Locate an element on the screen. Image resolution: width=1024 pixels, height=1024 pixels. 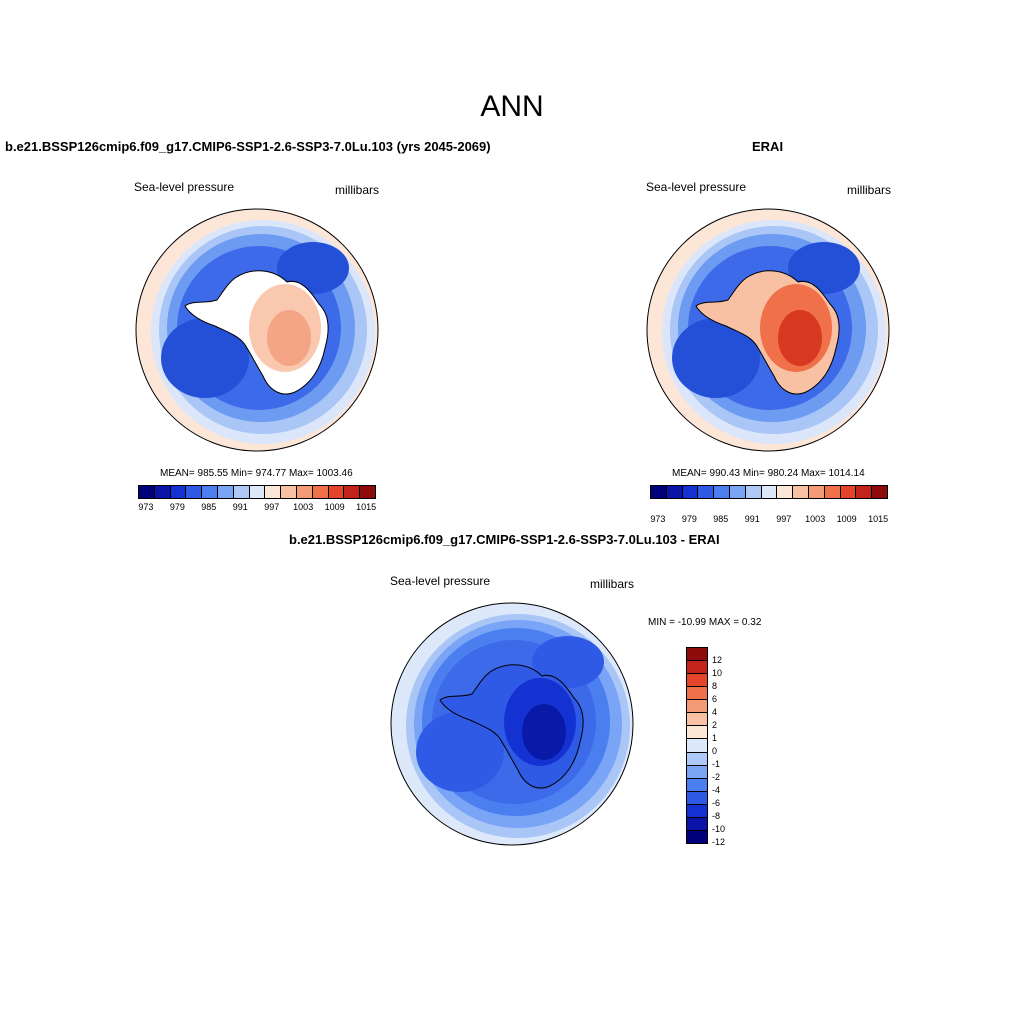
diff-colorbar-ticks: 12 10 8 6 4 2 1 0 -1 -2 -4 -6 -8 -10 -12 is located at coordinates (732, 747).